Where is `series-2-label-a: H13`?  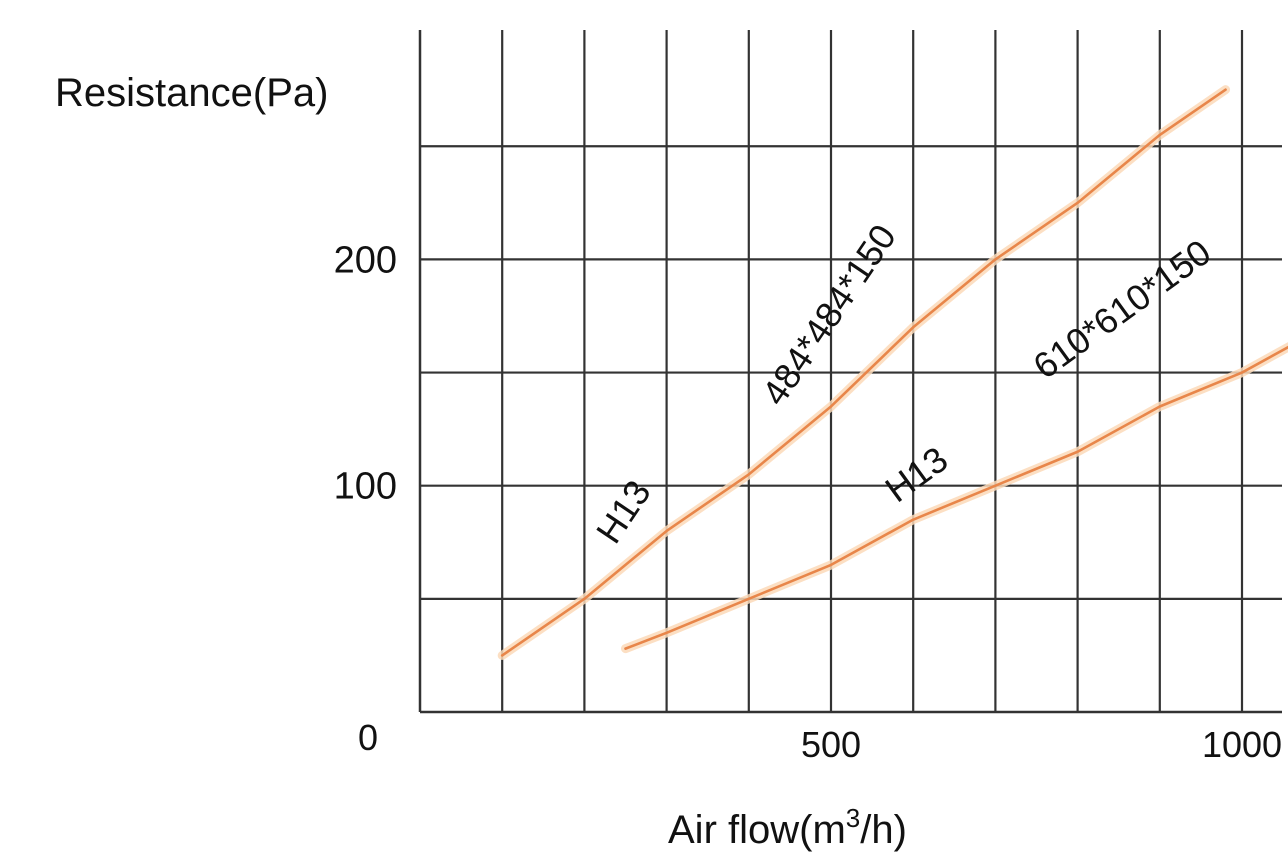 series-2-label-a: H13 is located at coordinates (917, 474).